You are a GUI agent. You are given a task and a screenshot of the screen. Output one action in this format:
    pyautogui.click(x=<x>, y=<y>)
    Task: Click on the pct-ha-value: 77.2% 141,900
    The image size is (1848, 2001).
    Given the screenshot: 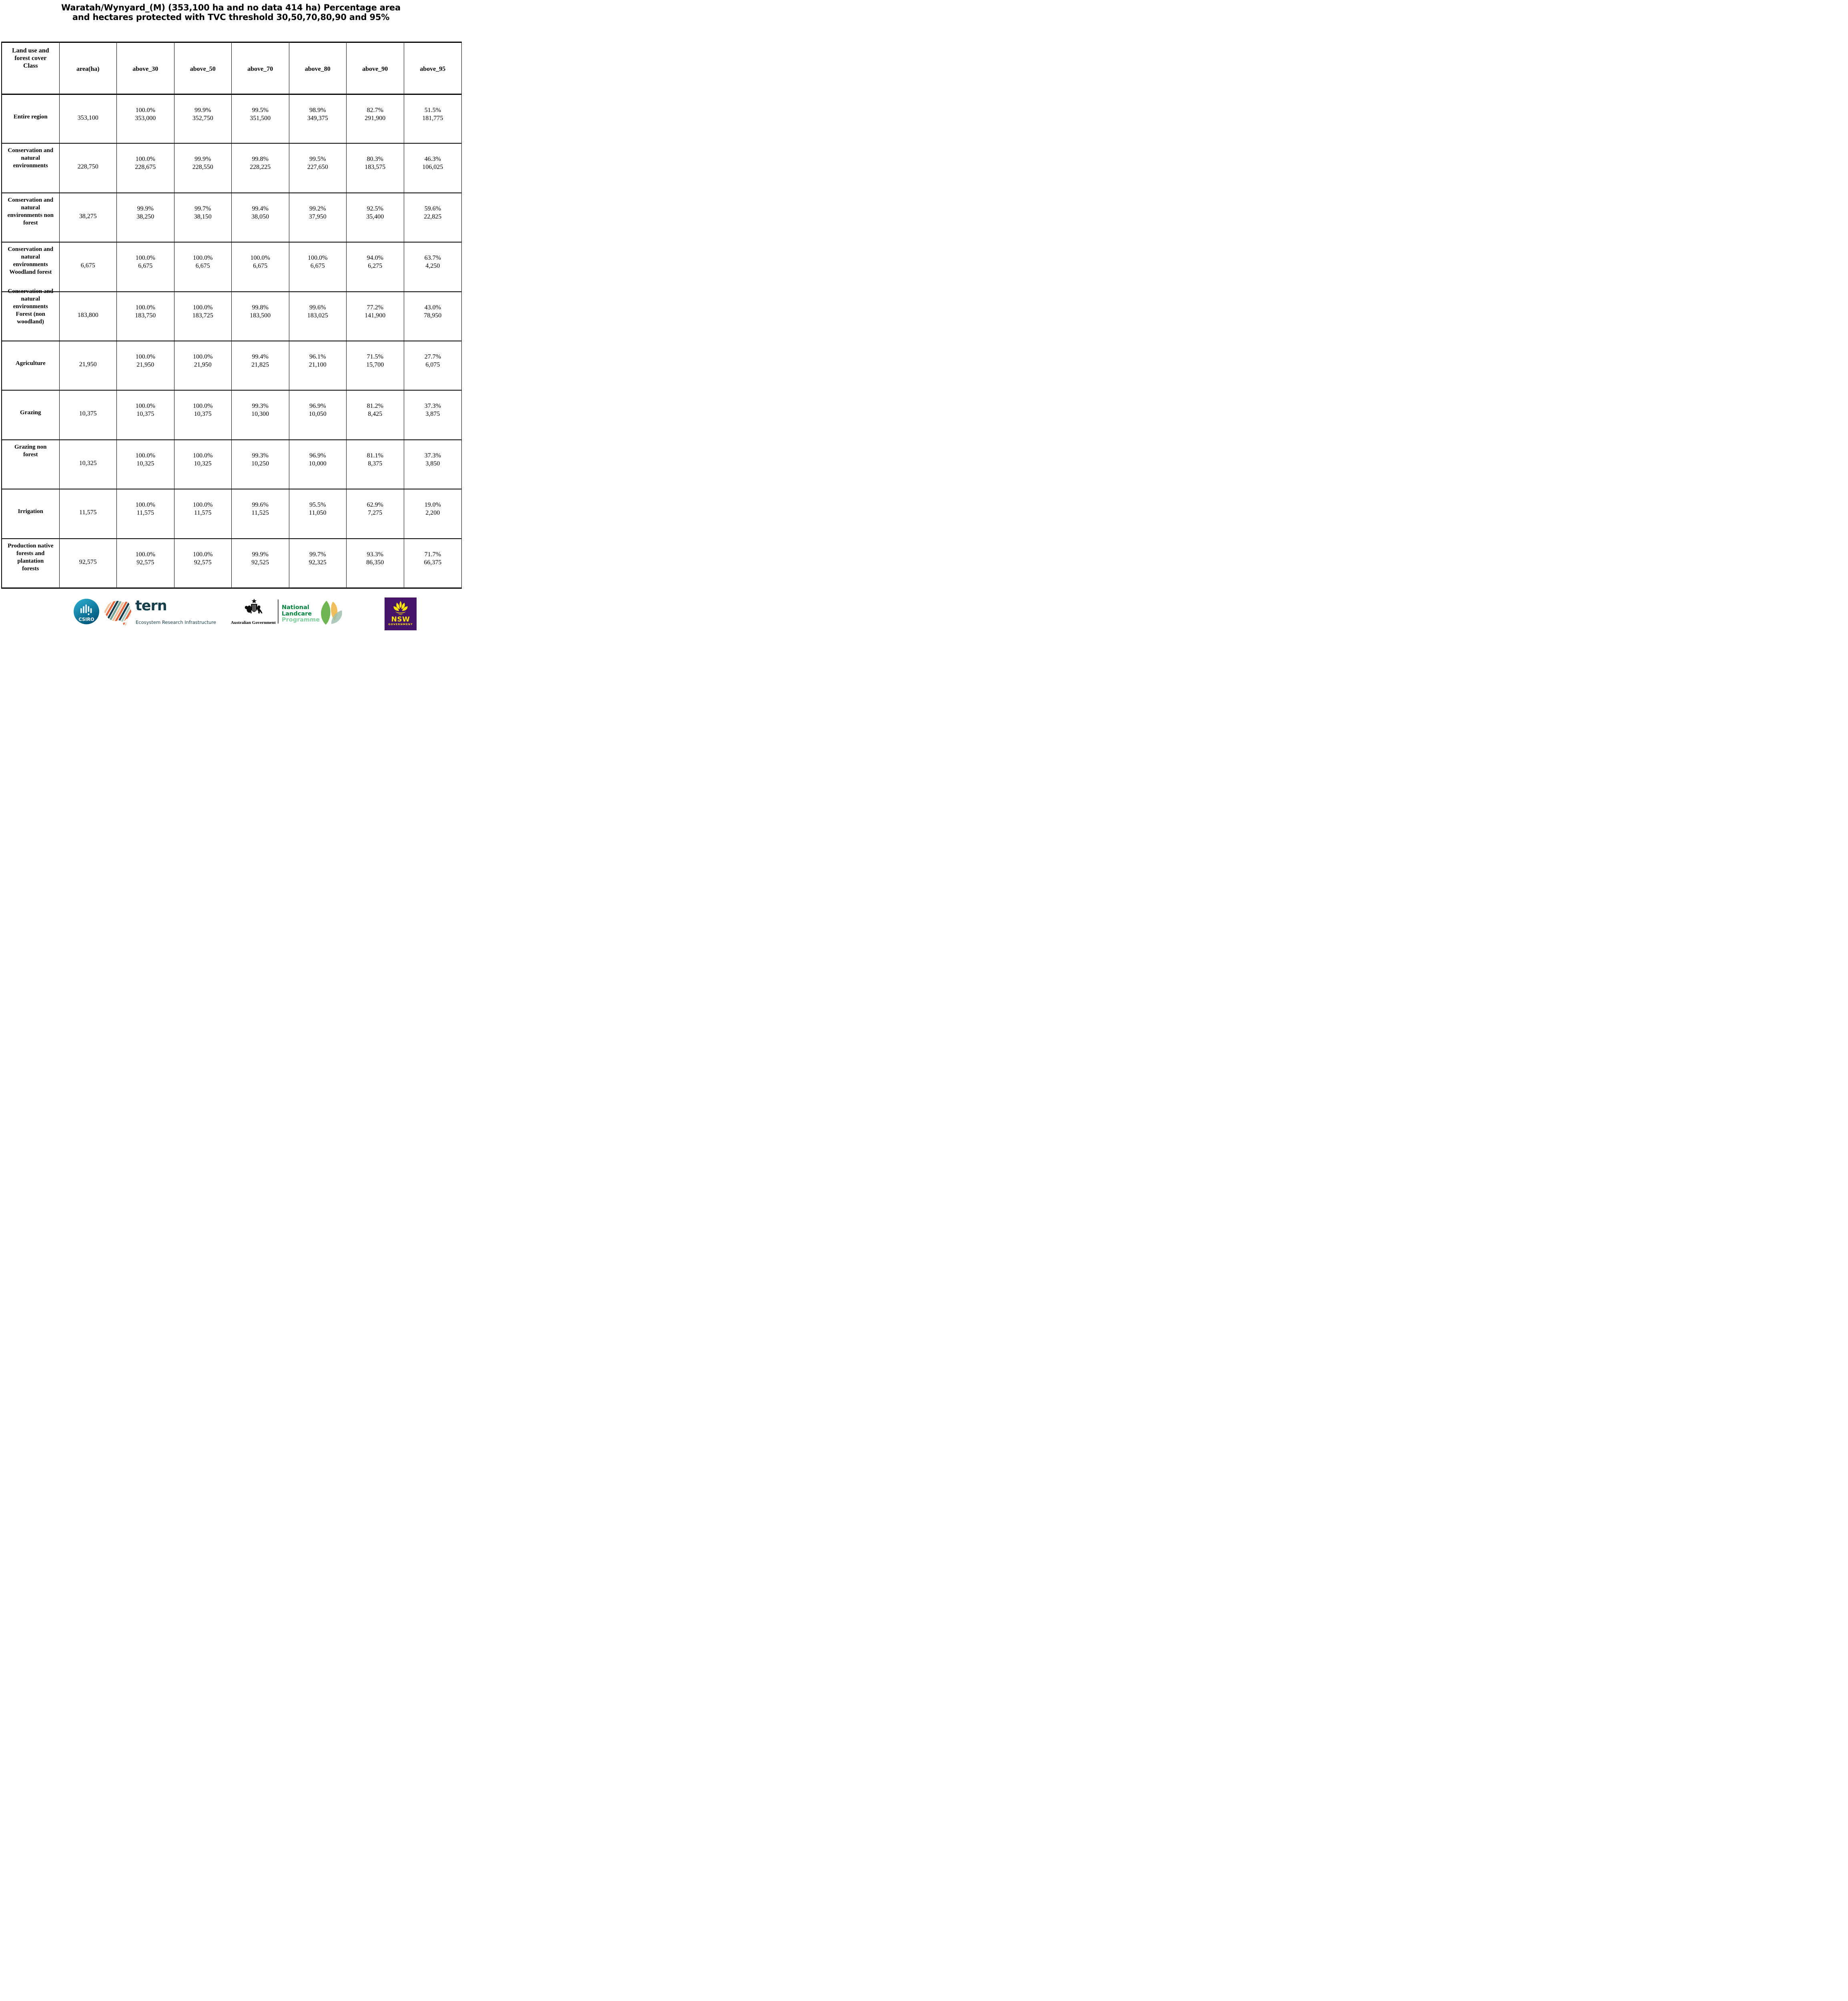 What is the action you would take?
    pyautogui.click(x=375, y=311)
    